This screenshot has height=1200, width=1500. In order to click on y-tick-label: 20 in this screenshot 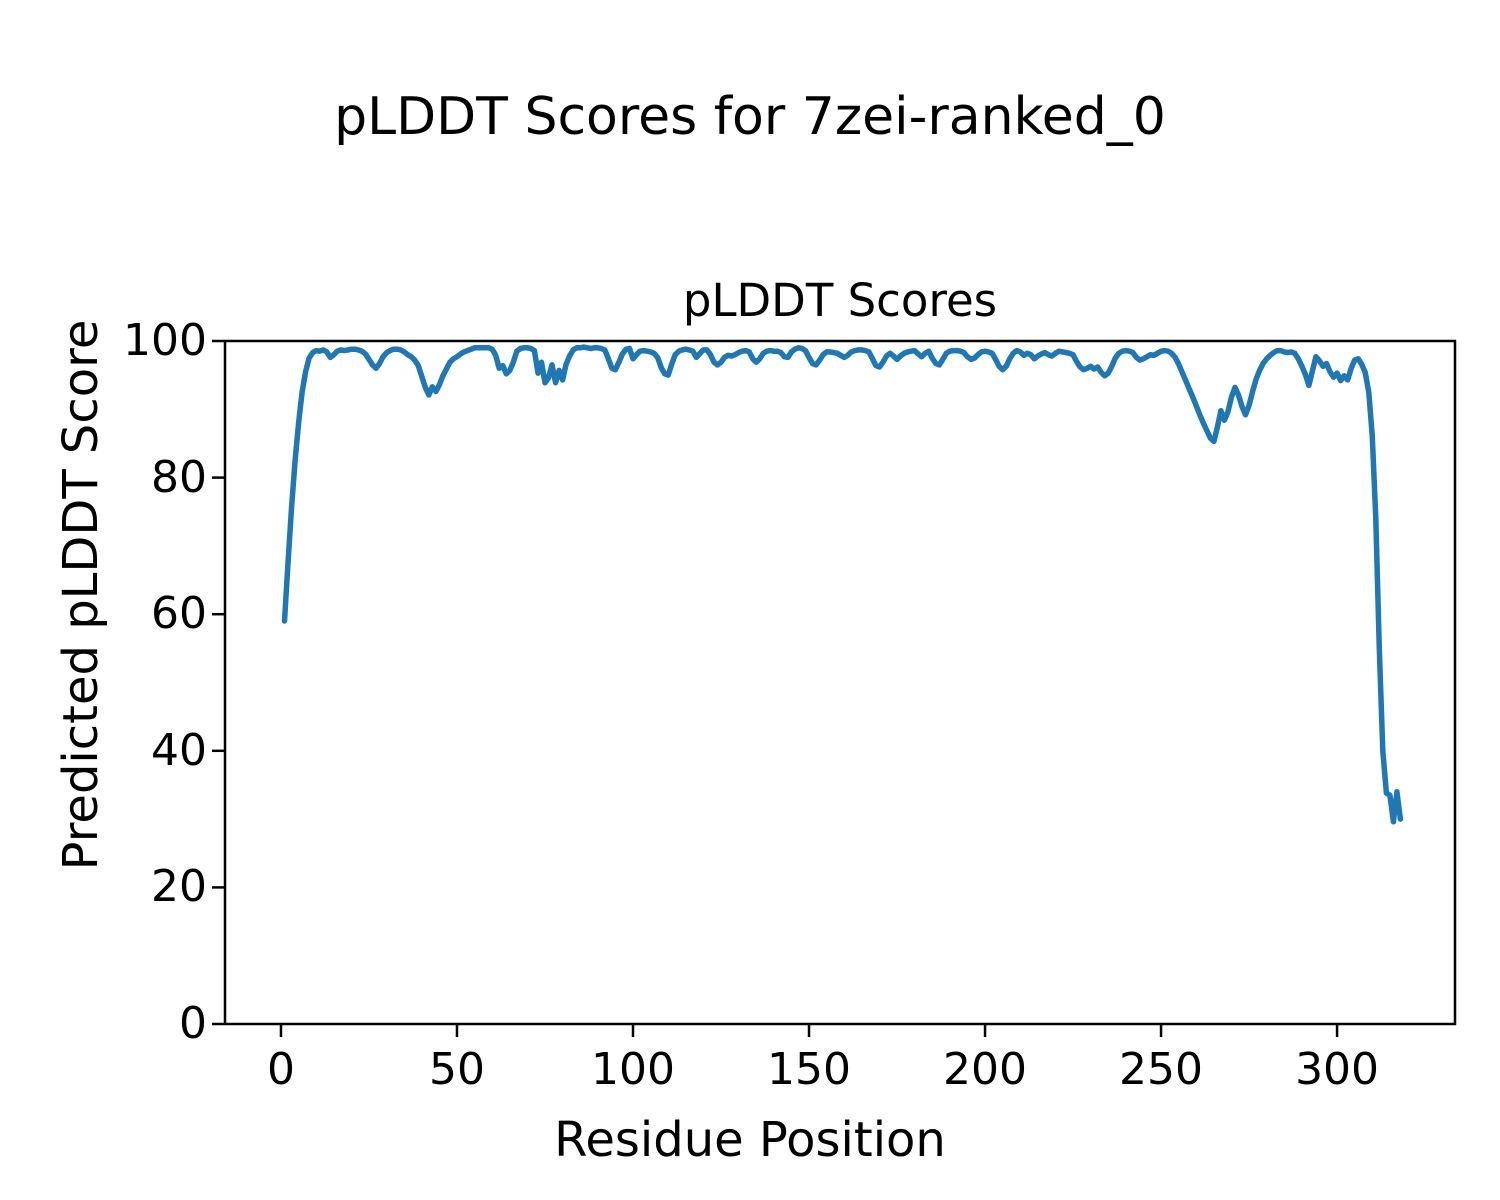, I will do `click(179, 887)`.